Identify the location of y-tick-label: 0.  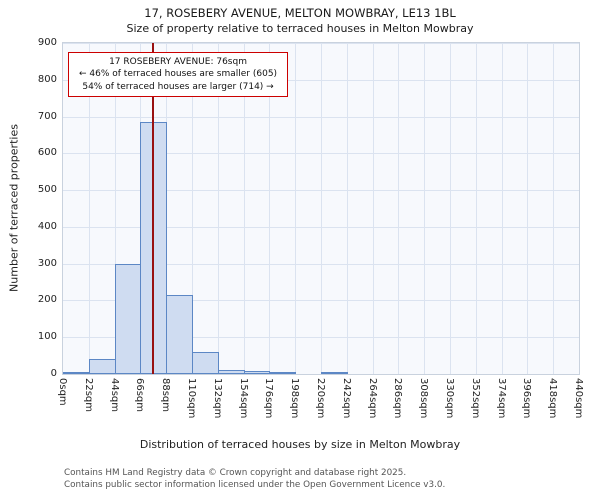
(53, 373).